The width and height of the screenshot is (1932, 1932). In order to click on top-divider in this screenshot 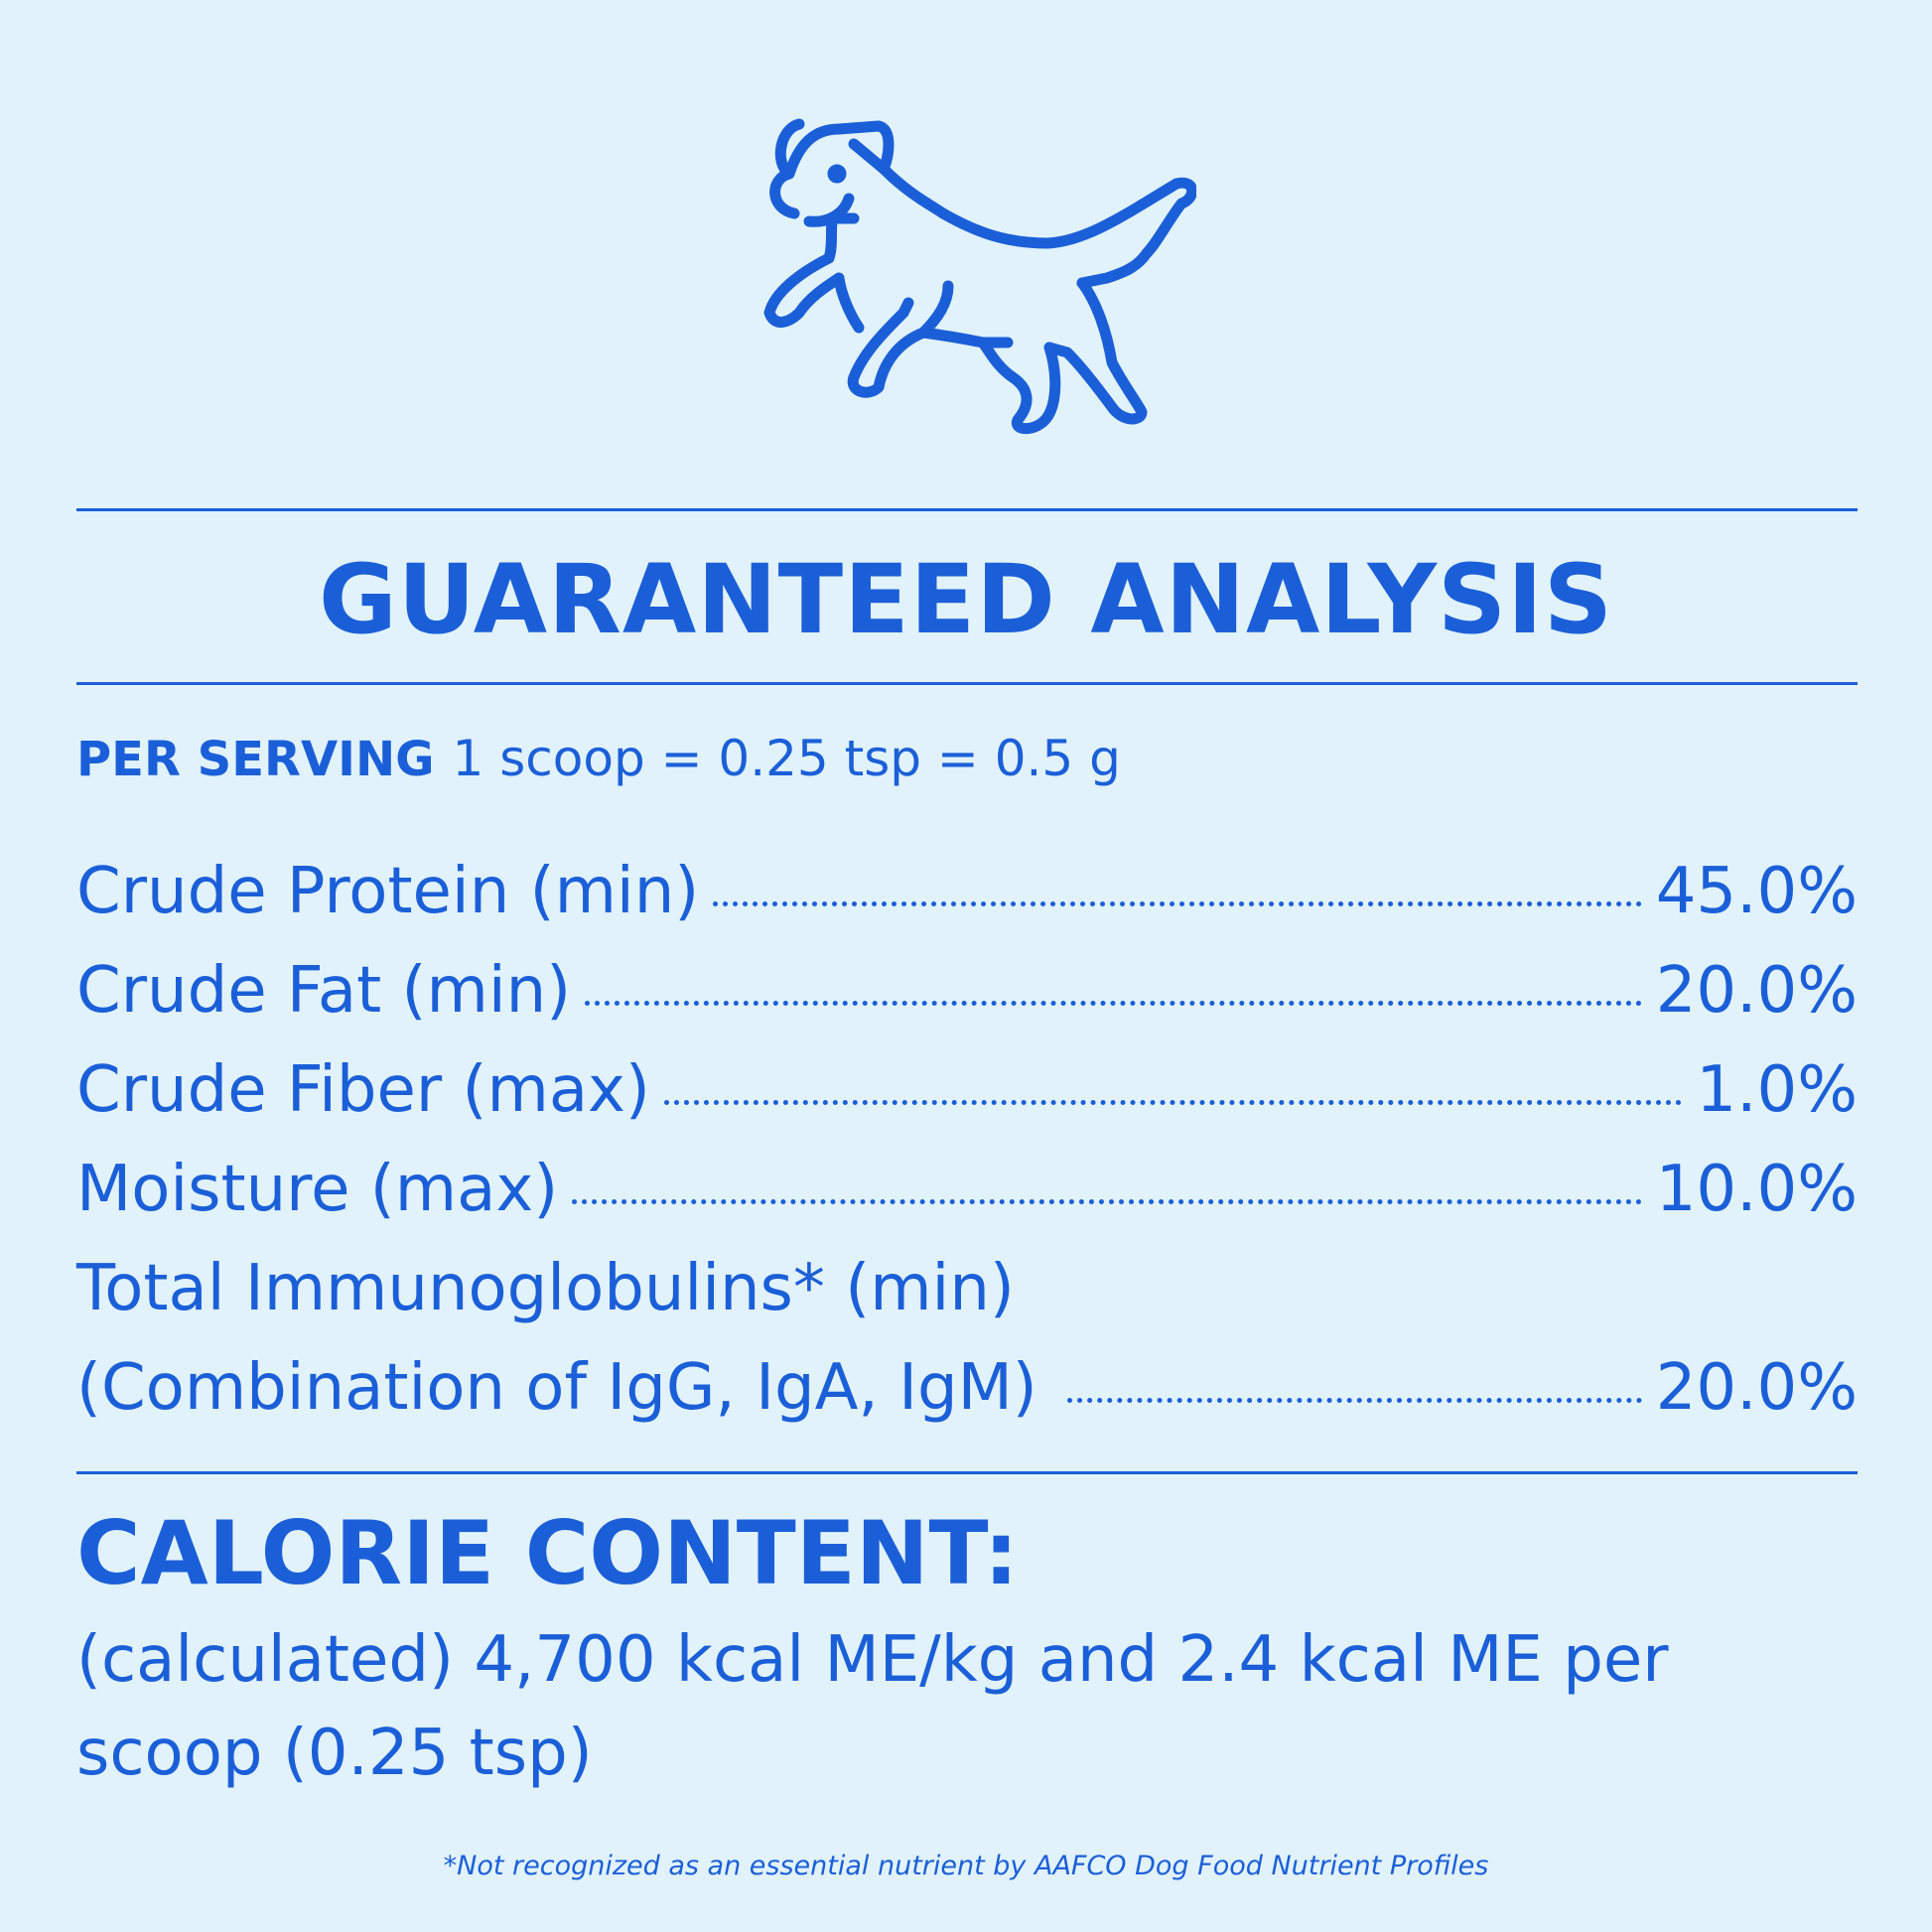, I will do `click(967, 509)`.